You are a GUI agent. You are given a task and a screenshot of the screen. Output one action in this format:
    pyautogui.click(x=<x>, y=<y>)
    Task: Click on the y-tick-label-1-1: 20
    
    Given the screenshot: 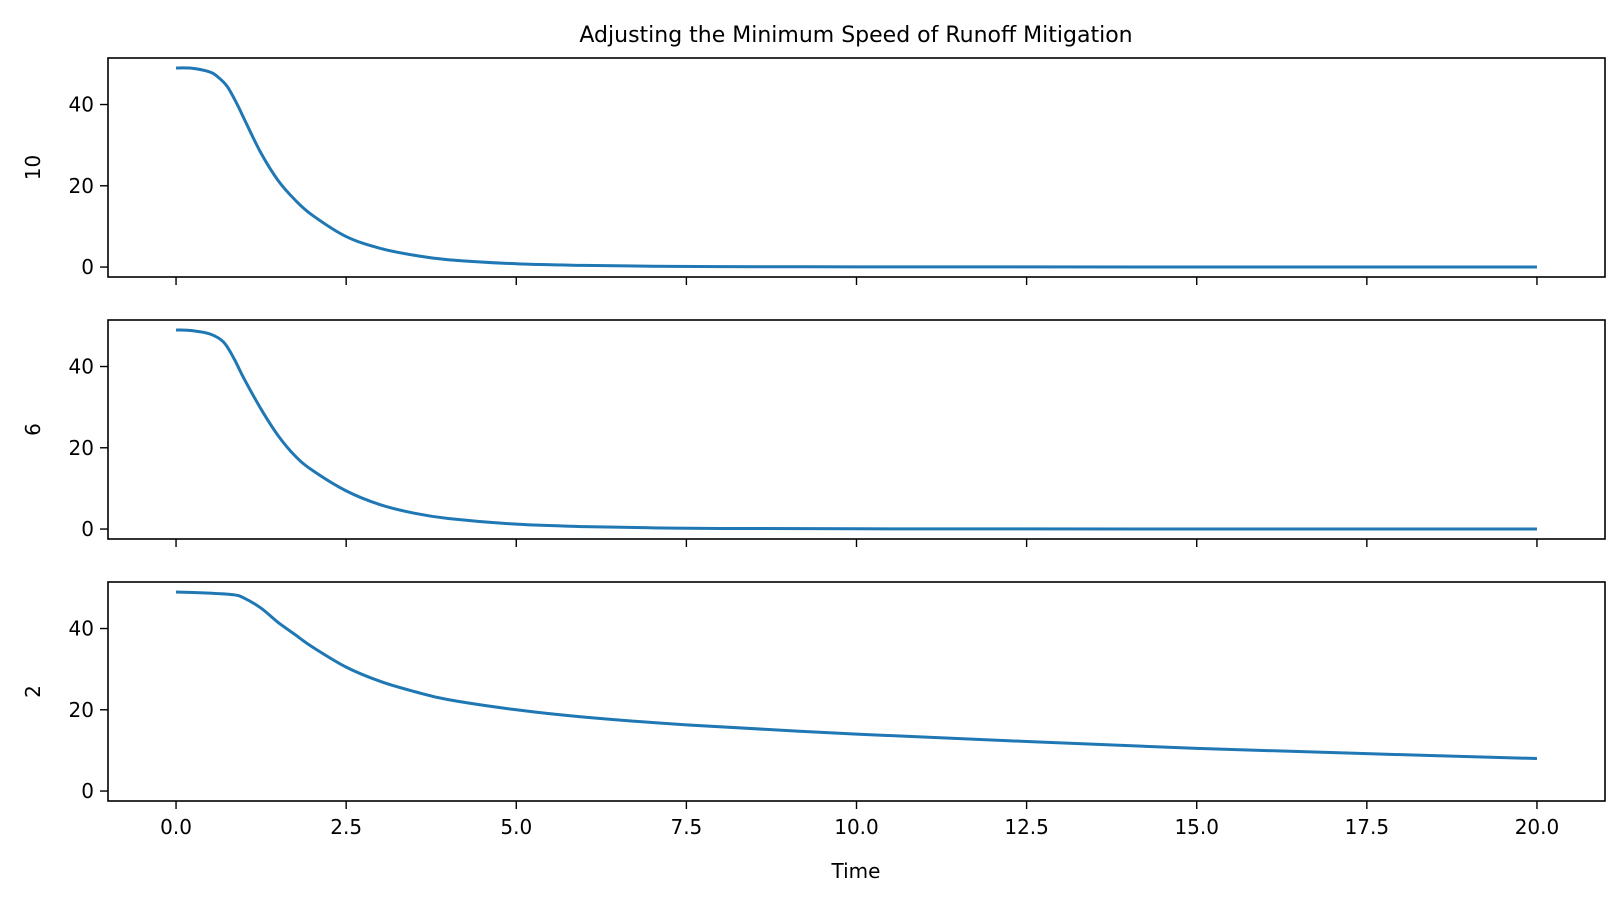 What is the action you would take?
    pyautogui.click(x=81, y=186)
    